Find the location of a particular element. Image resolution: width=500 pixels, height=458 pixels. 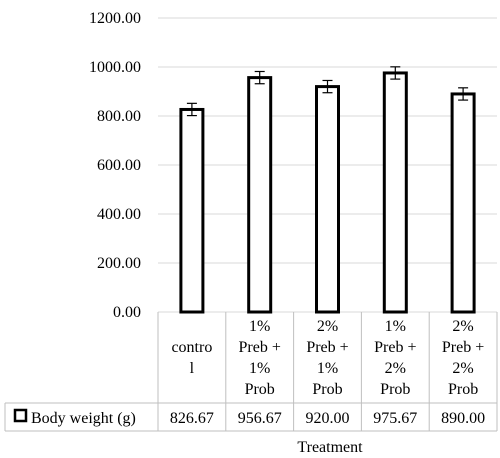

y-tick-label: 1200.00 is located at coordinates (115, 18).